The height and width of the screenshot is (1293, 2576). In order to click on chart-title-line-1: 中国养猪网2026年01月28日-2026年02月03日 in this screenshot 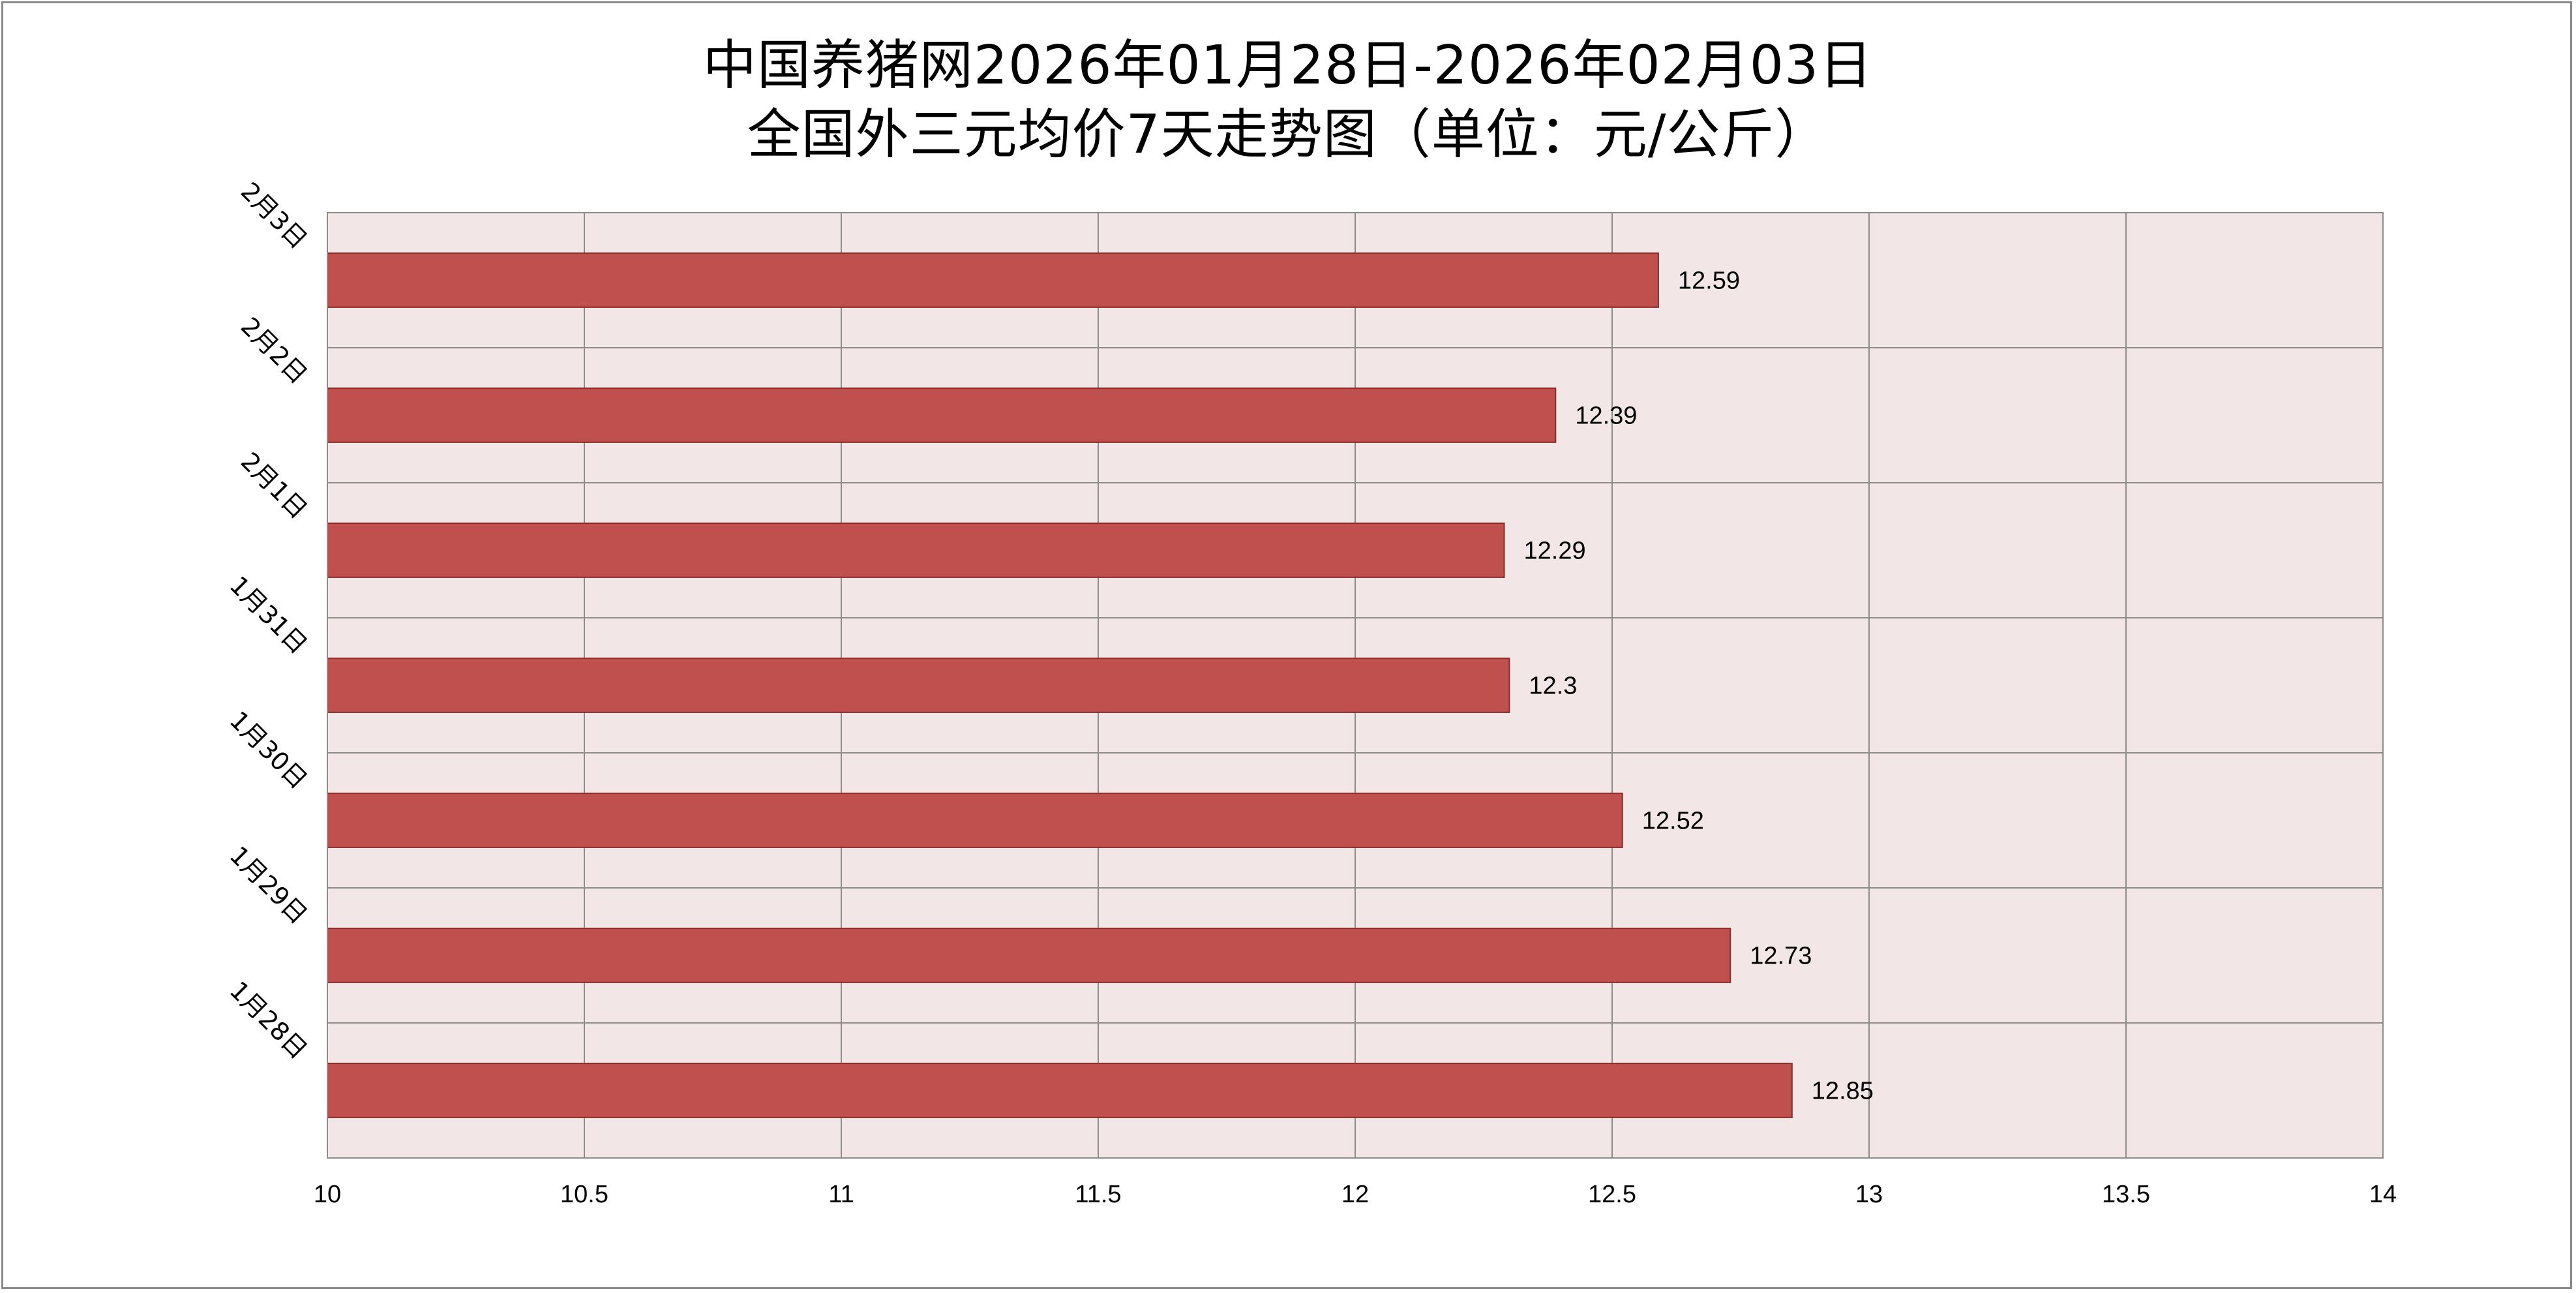, I will do `click(1288, 66)`.